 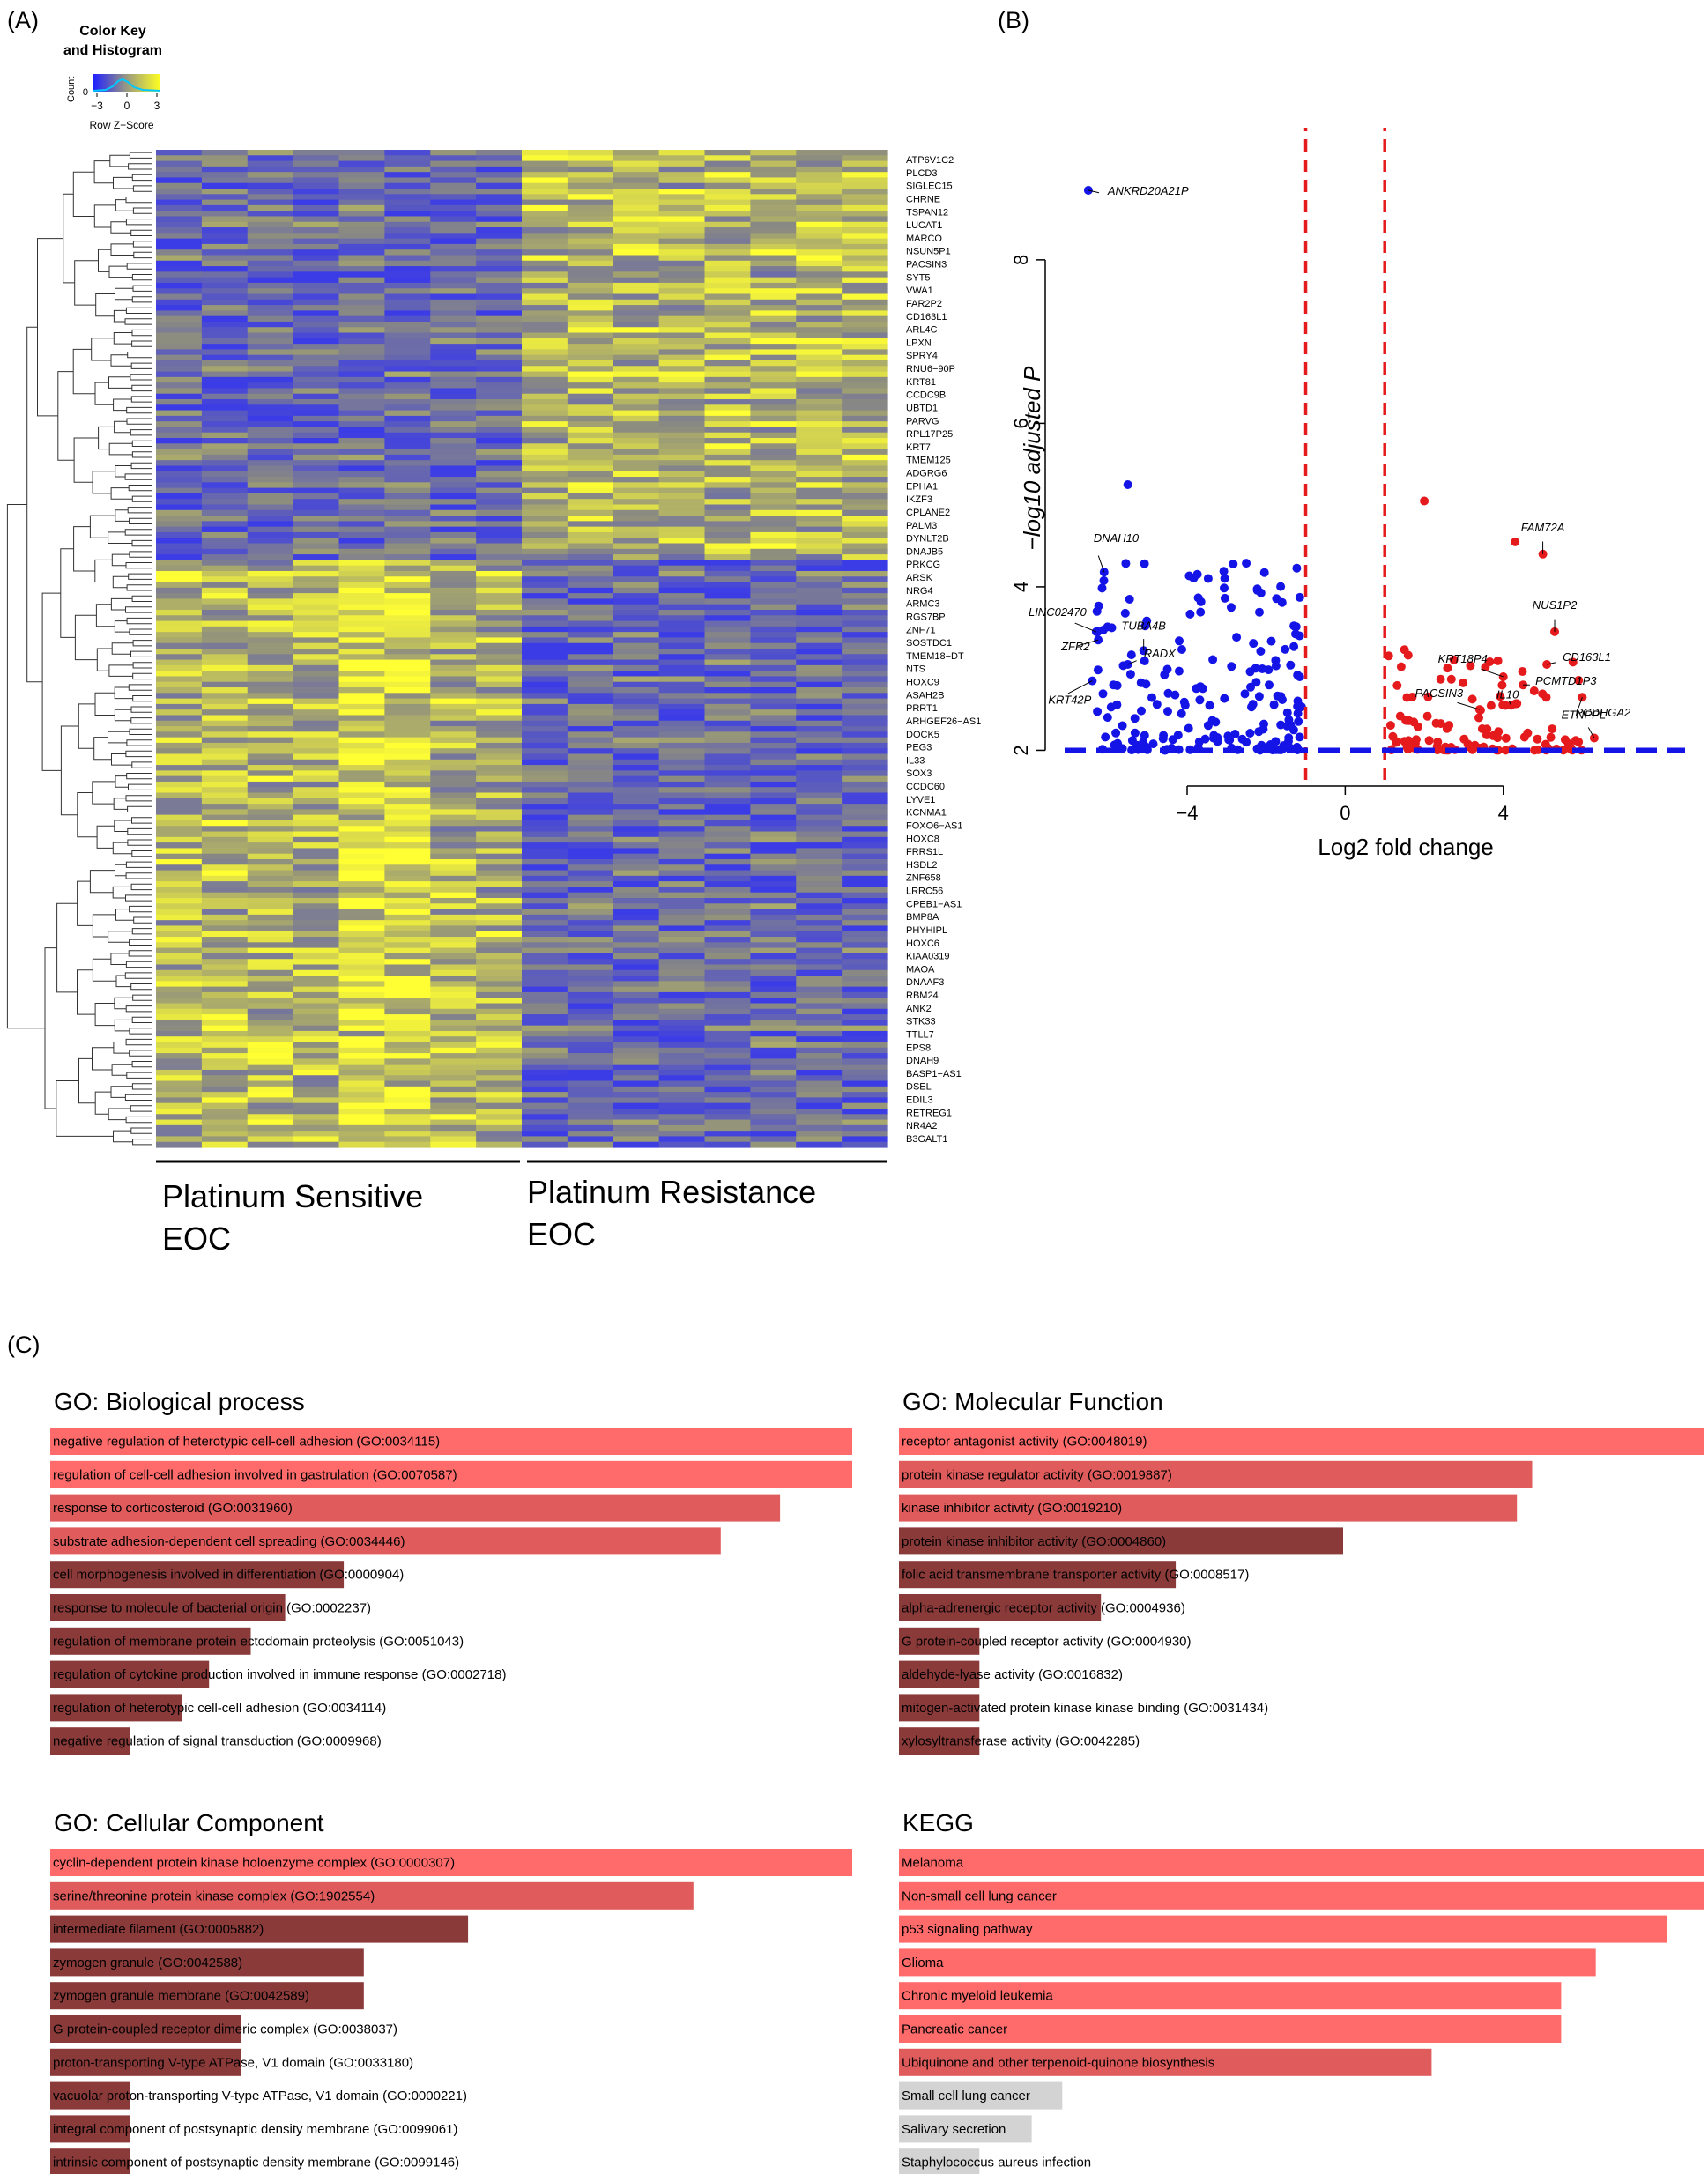 I want to click on gene-label: MAOA, so click(x=921, y=969).